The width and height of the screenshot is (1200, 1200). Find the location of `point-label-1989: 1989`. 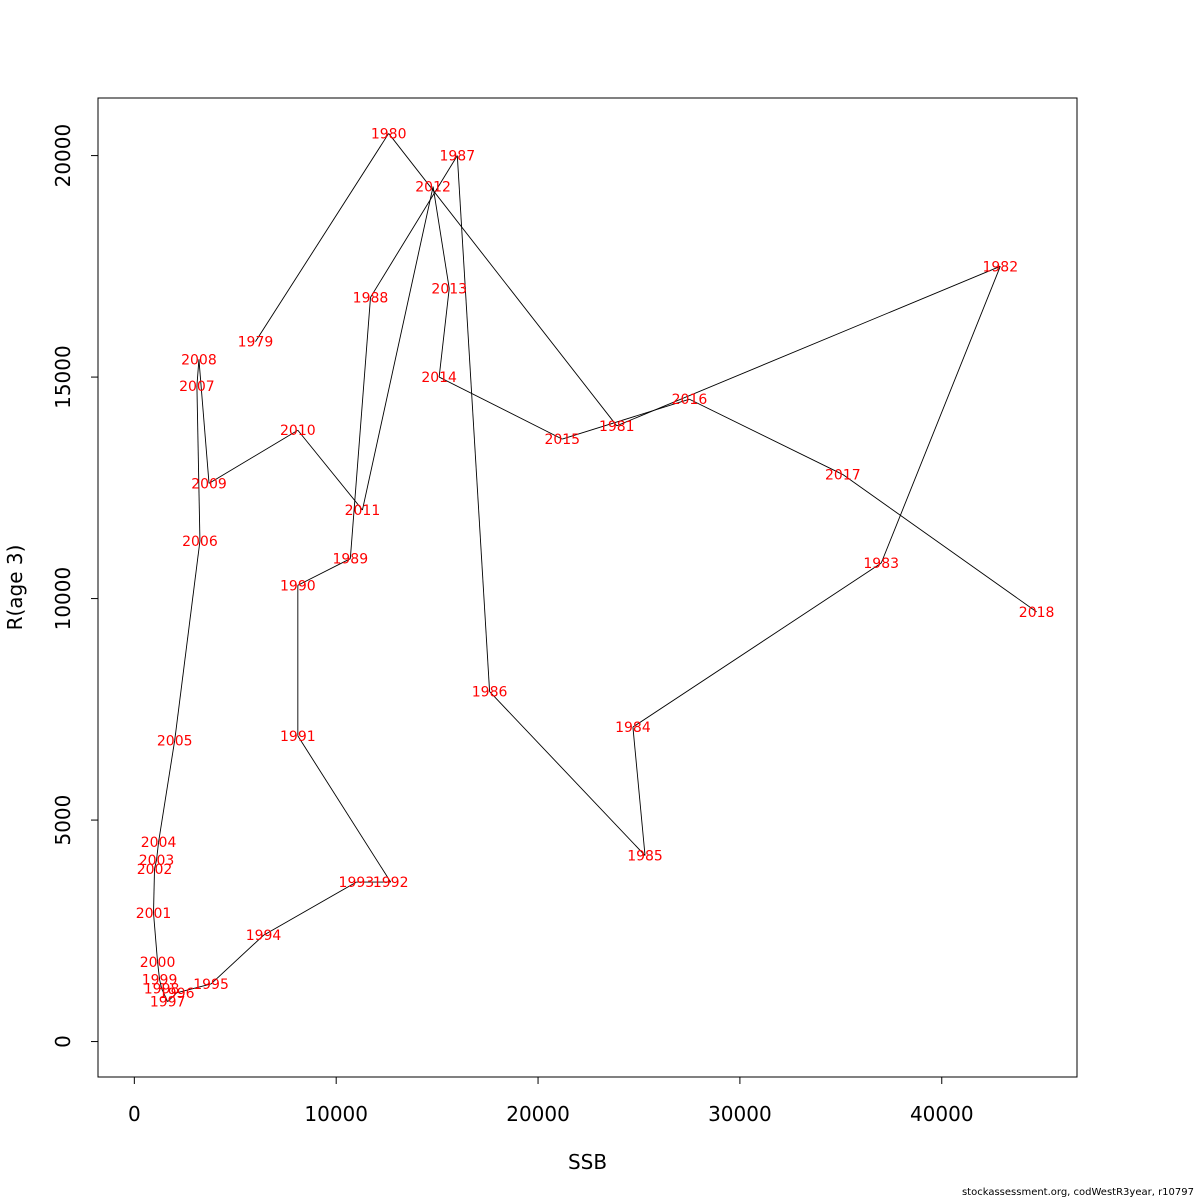

point-label-1989: 1989 is located at coordinates (350, 560).